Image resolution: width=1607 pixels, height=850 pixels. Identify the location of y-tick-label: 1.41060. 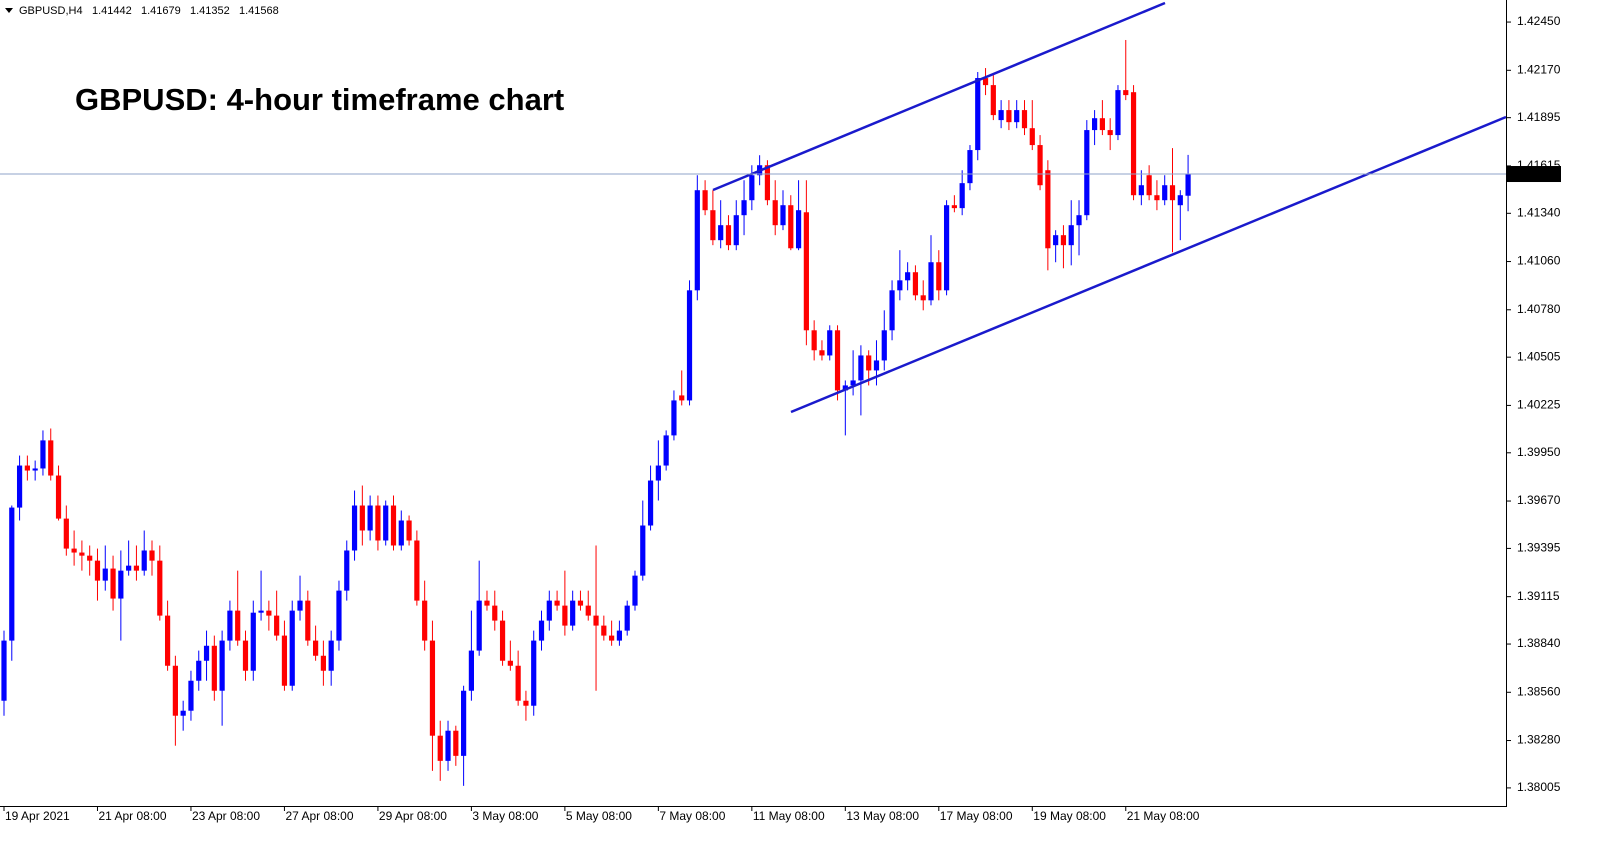
(1539, 261).